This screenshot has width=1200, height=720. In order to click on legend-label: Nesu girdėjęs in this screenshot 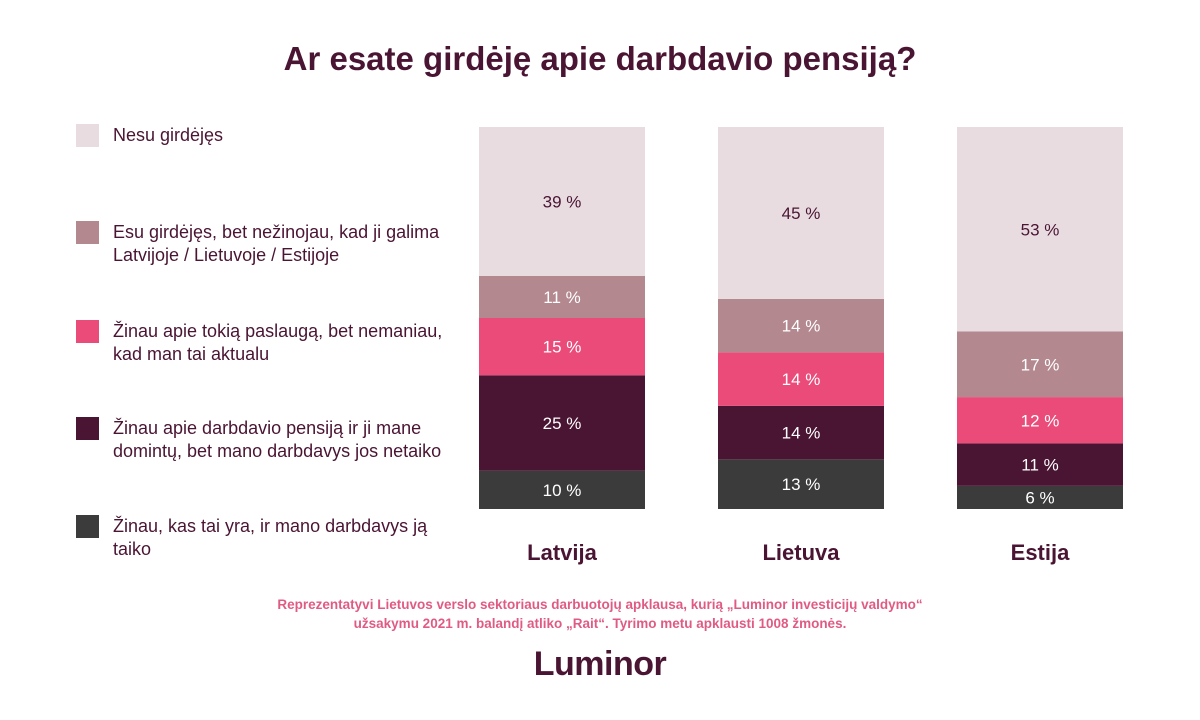, I will do `click(168, 135)`.